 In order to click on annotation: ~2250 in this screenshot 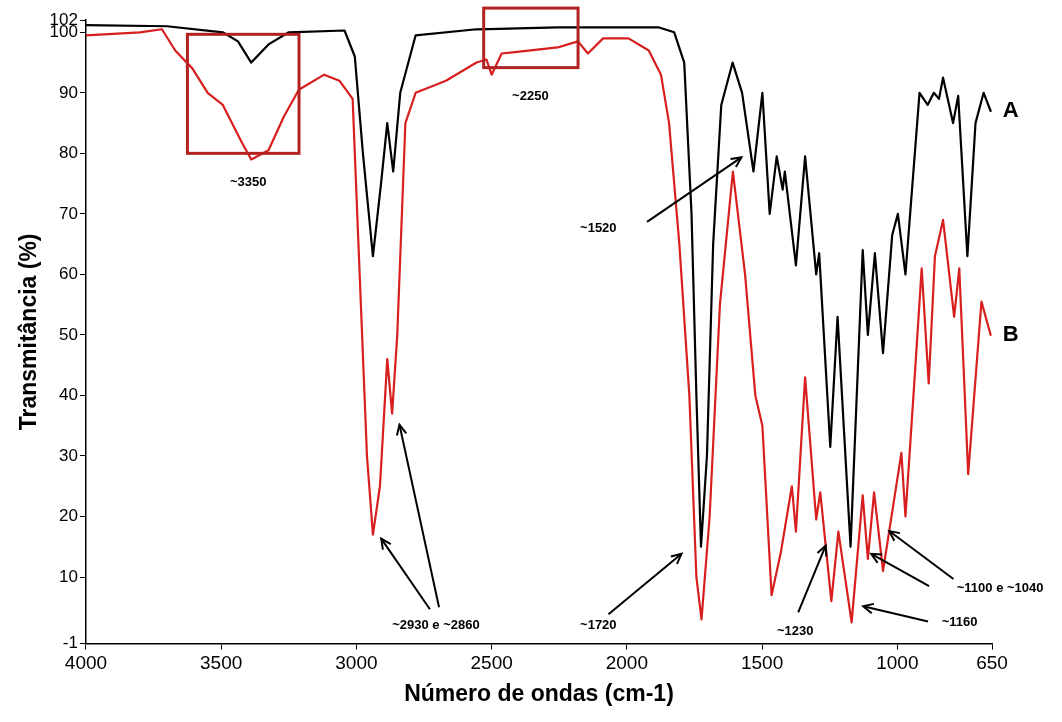, I will do `click(530, 96)`.